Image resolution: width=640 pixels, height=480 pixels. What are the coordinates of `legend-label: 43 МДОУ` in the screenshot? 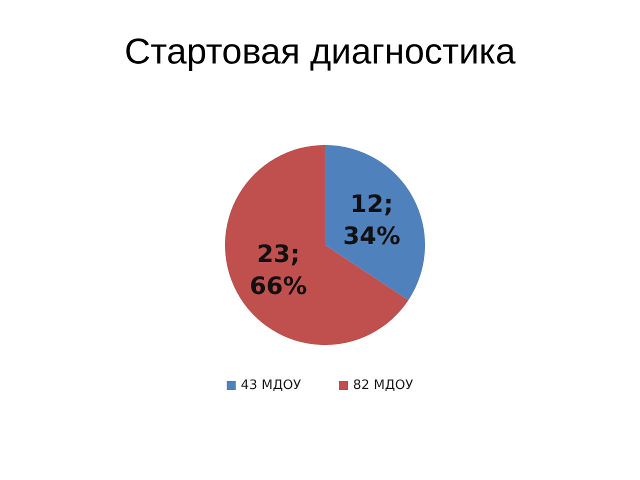 It's located at (271, 385).